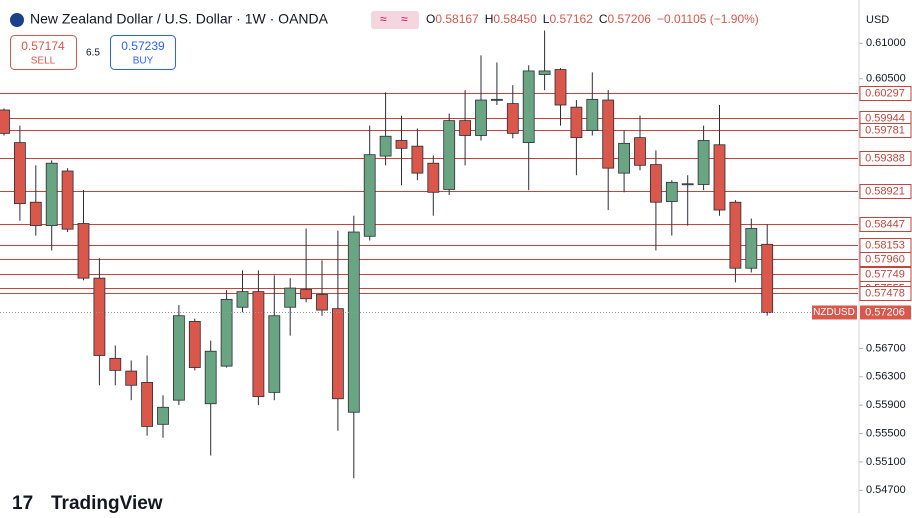 The height and width of the screenshot is (518, 912). What do you see at coordinates (886, 433) in the screenshot?
I see `y-tick-label: 0.55500` at bounding box center [886, 433].